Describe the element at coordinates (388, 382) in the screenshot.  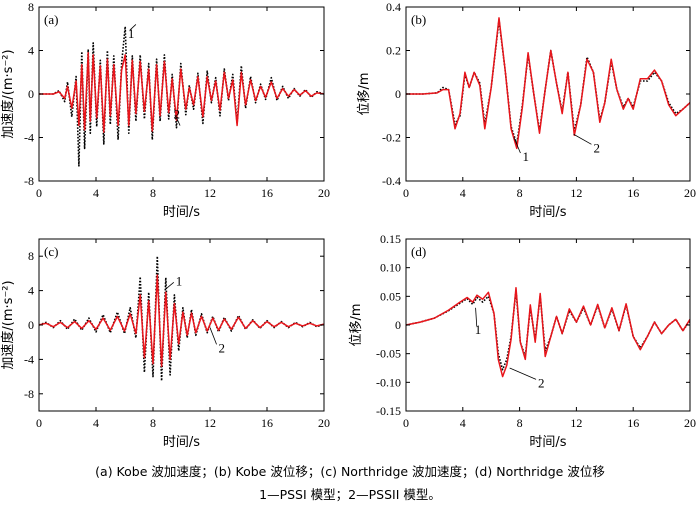
I see `y-tick-label: -0.10` at that location.